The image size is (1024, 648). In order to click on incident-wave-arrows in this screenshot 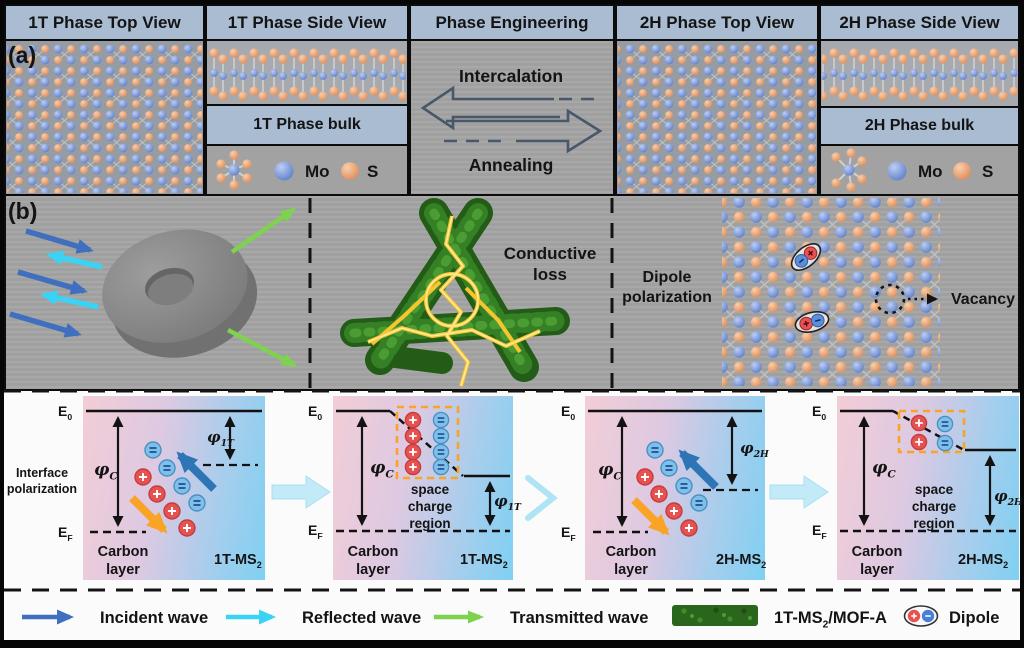, I will do `click(51, 283)`.